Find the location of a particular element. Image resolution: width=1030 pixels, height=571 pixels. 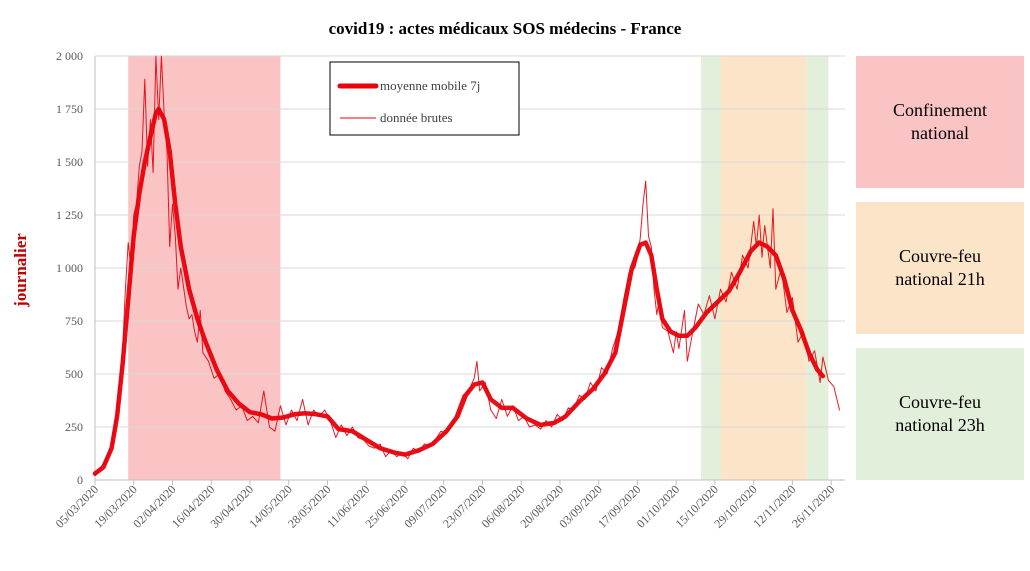

y-tick-label: 1 000 is located at coordinates (69, 268).